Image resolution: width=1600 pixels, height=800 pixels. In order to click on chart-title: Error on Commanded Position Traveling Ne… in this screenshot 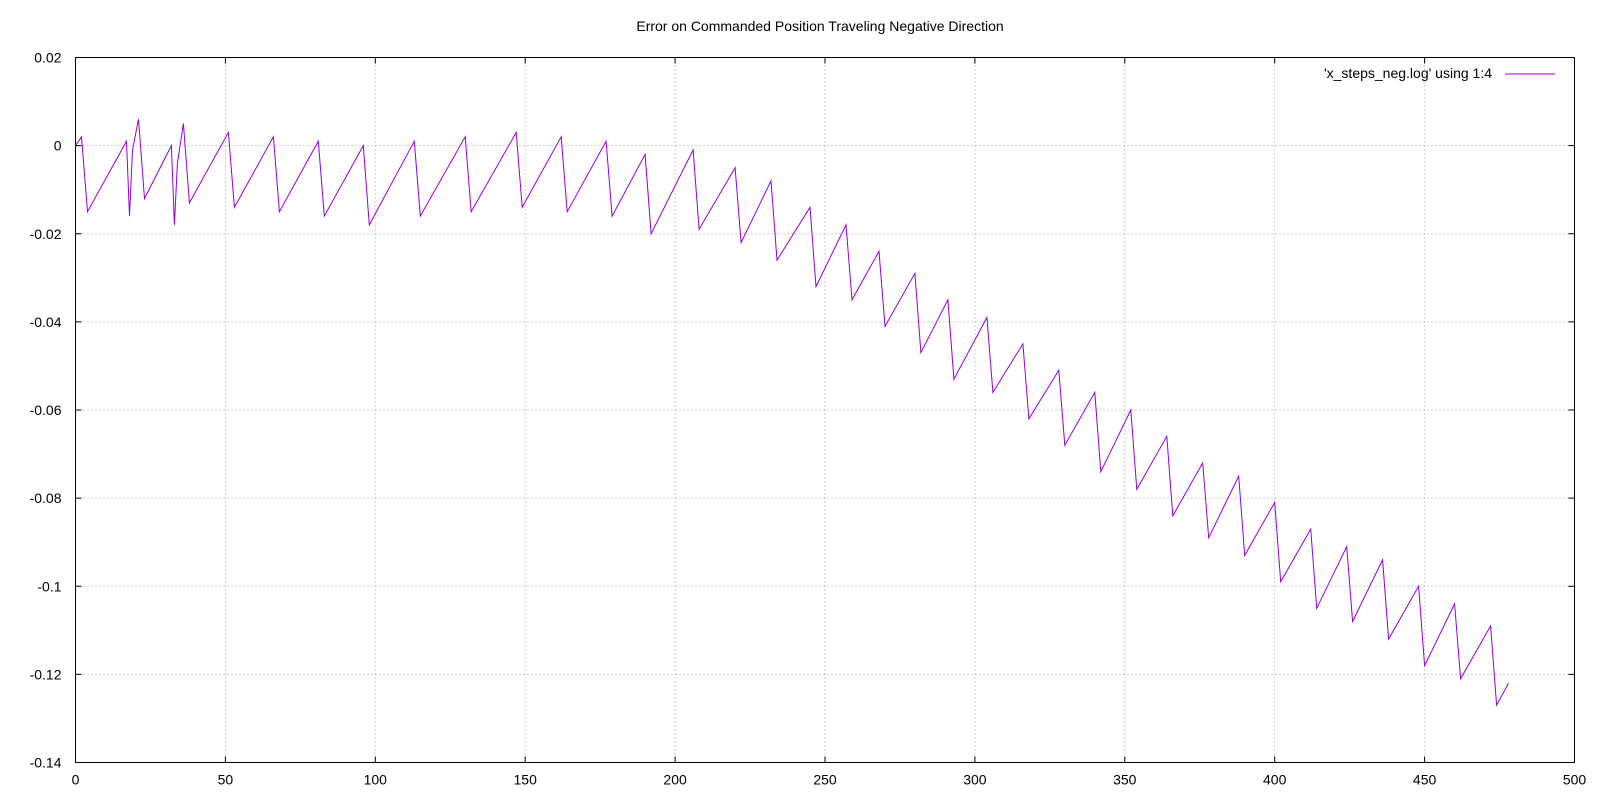, I will do `click(819, 26)`.